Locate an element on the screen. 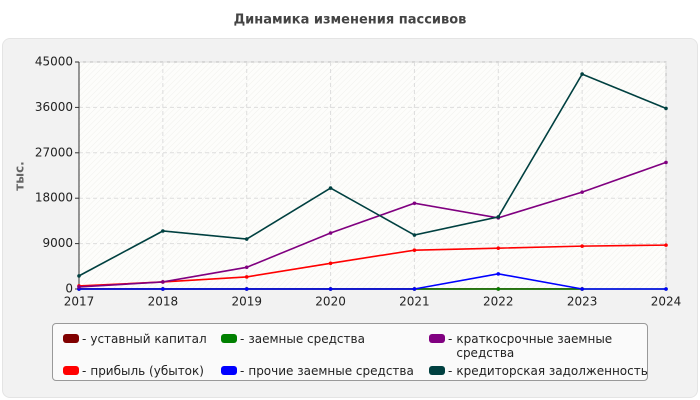 The width and height of the screenshot is (700, 400). legend-item: ‑ прочие заемные средства is located at coordinates (325, 372).